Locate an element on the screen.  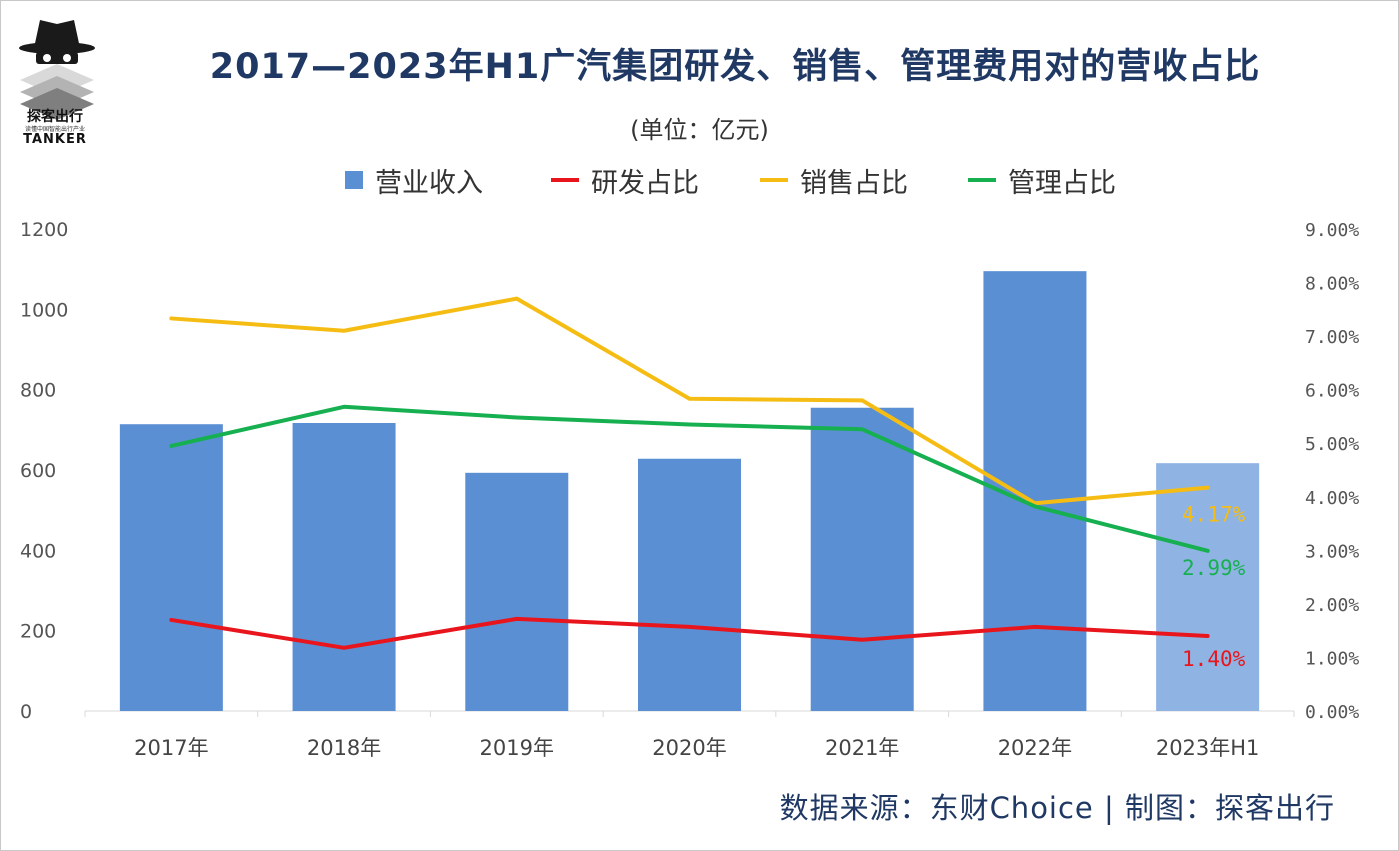
x-axis-category-label: 2023年H1 is located at coordinates (1208, 748).